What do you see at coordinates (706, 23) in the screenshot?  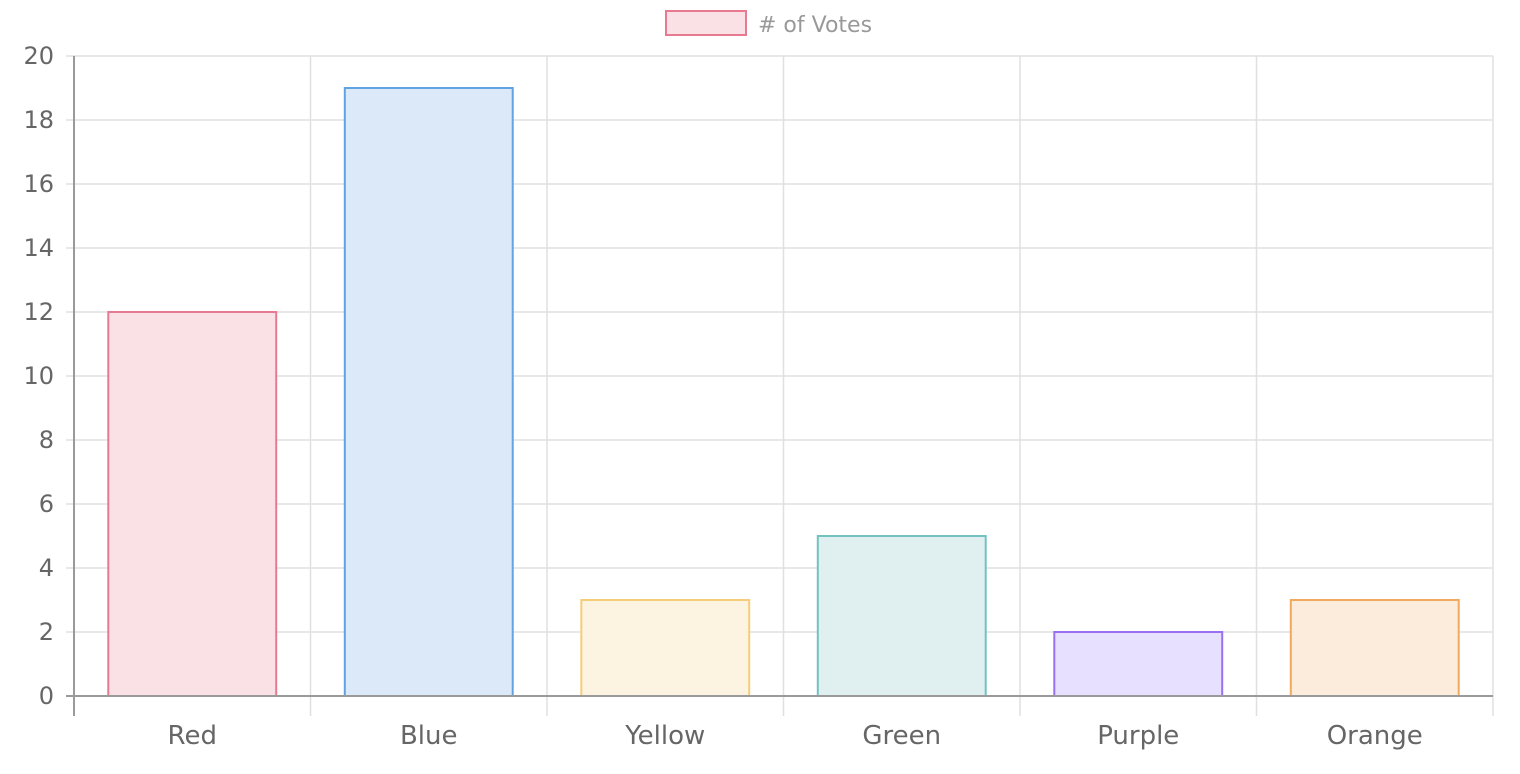 I see `legend-swatch` at bounding box center [706, 23].